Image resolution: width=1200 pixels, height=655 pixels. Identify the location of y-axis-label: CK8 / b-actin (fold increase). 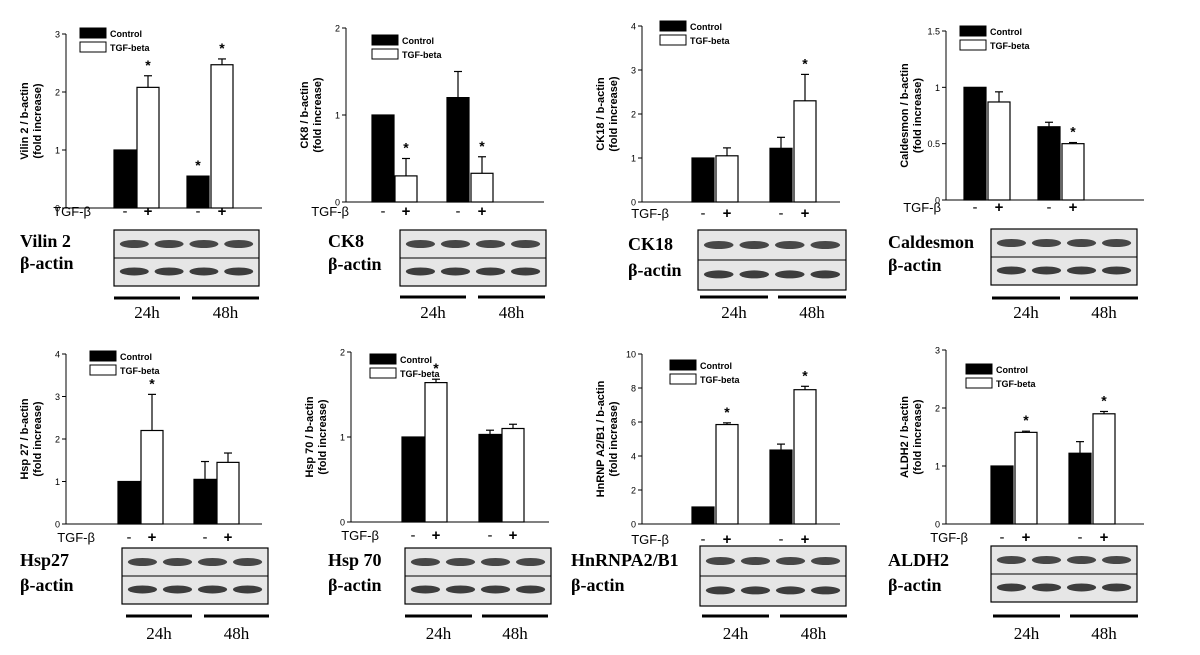
(311, 115).